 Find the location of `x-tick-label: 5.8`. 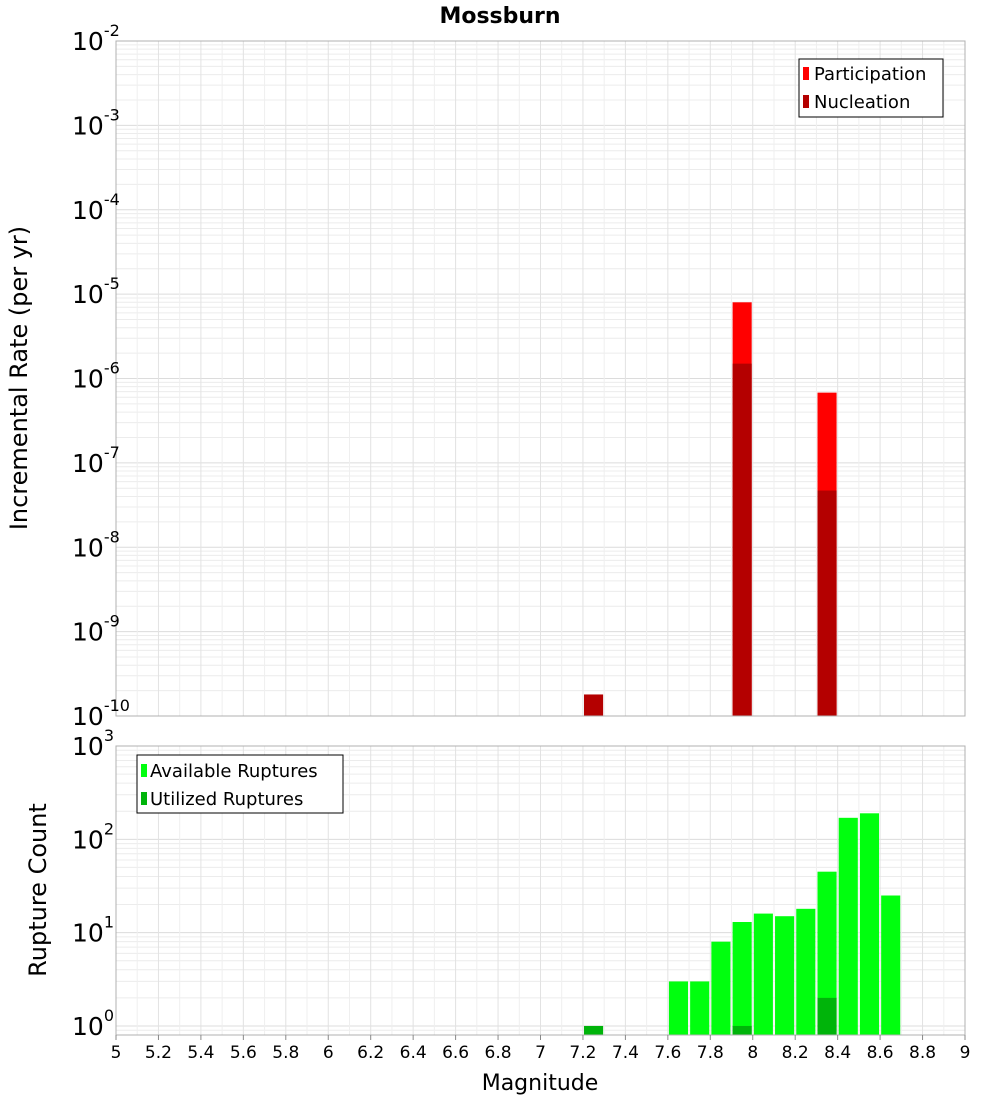

x-tick-label: 5.8 is located at coordinates (285, 1053).